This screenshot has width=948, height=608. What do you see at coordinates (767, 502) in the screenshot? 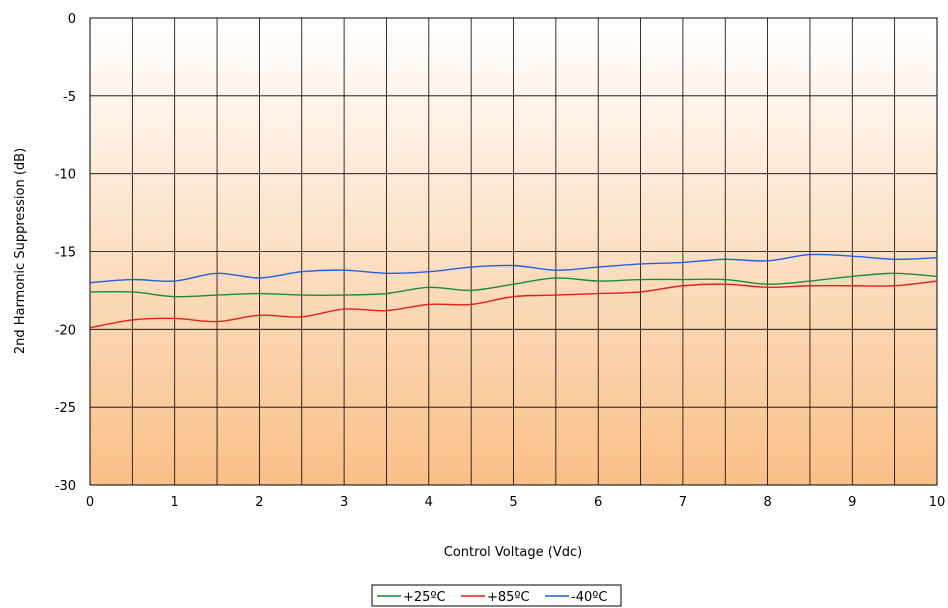
I see `x-tick-label: 8` at bounding box center [767, 502].